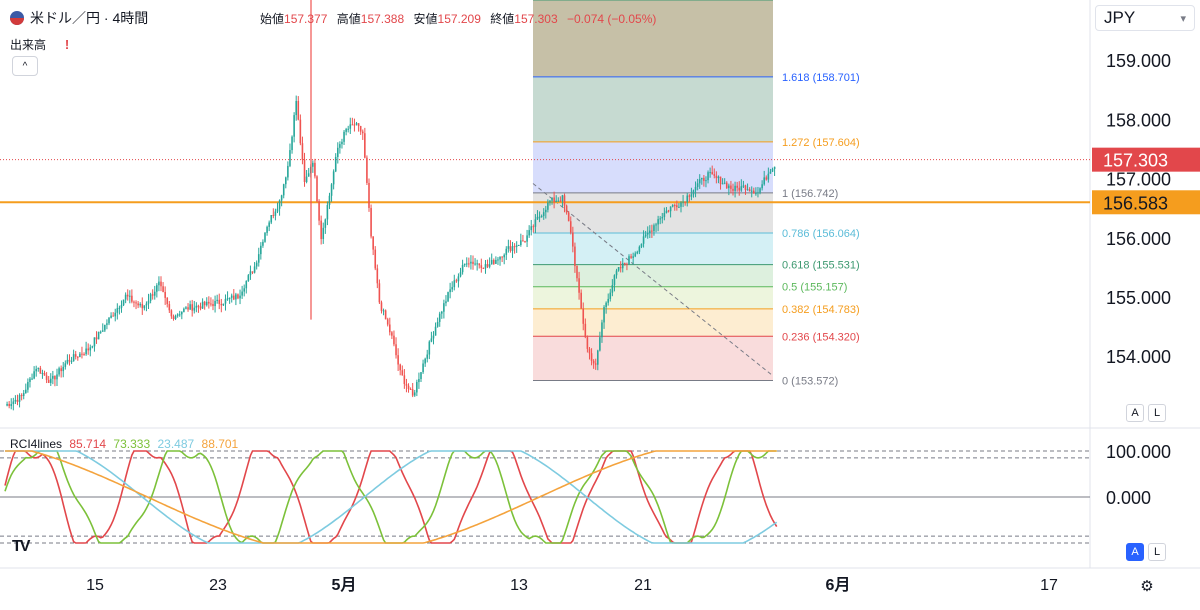 This screenshot has width=1200, height=610. What do you see at coordinates (67, 44) in the screenshot?
I see `alert-icon: !` at bounding box center [67, 44].